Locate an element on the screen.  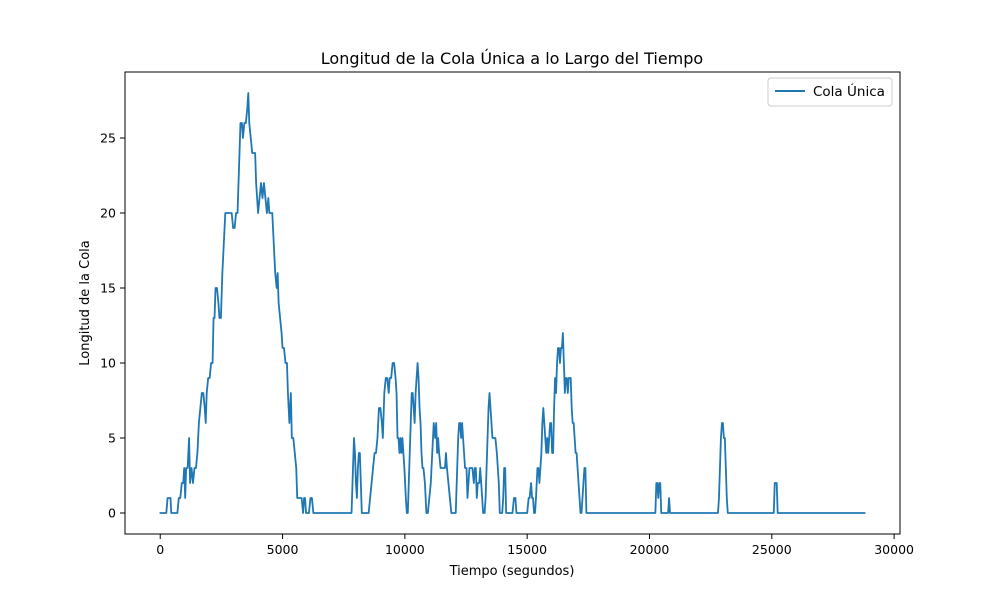
y-tick-label: 15 is located at coordinates (108, 288).